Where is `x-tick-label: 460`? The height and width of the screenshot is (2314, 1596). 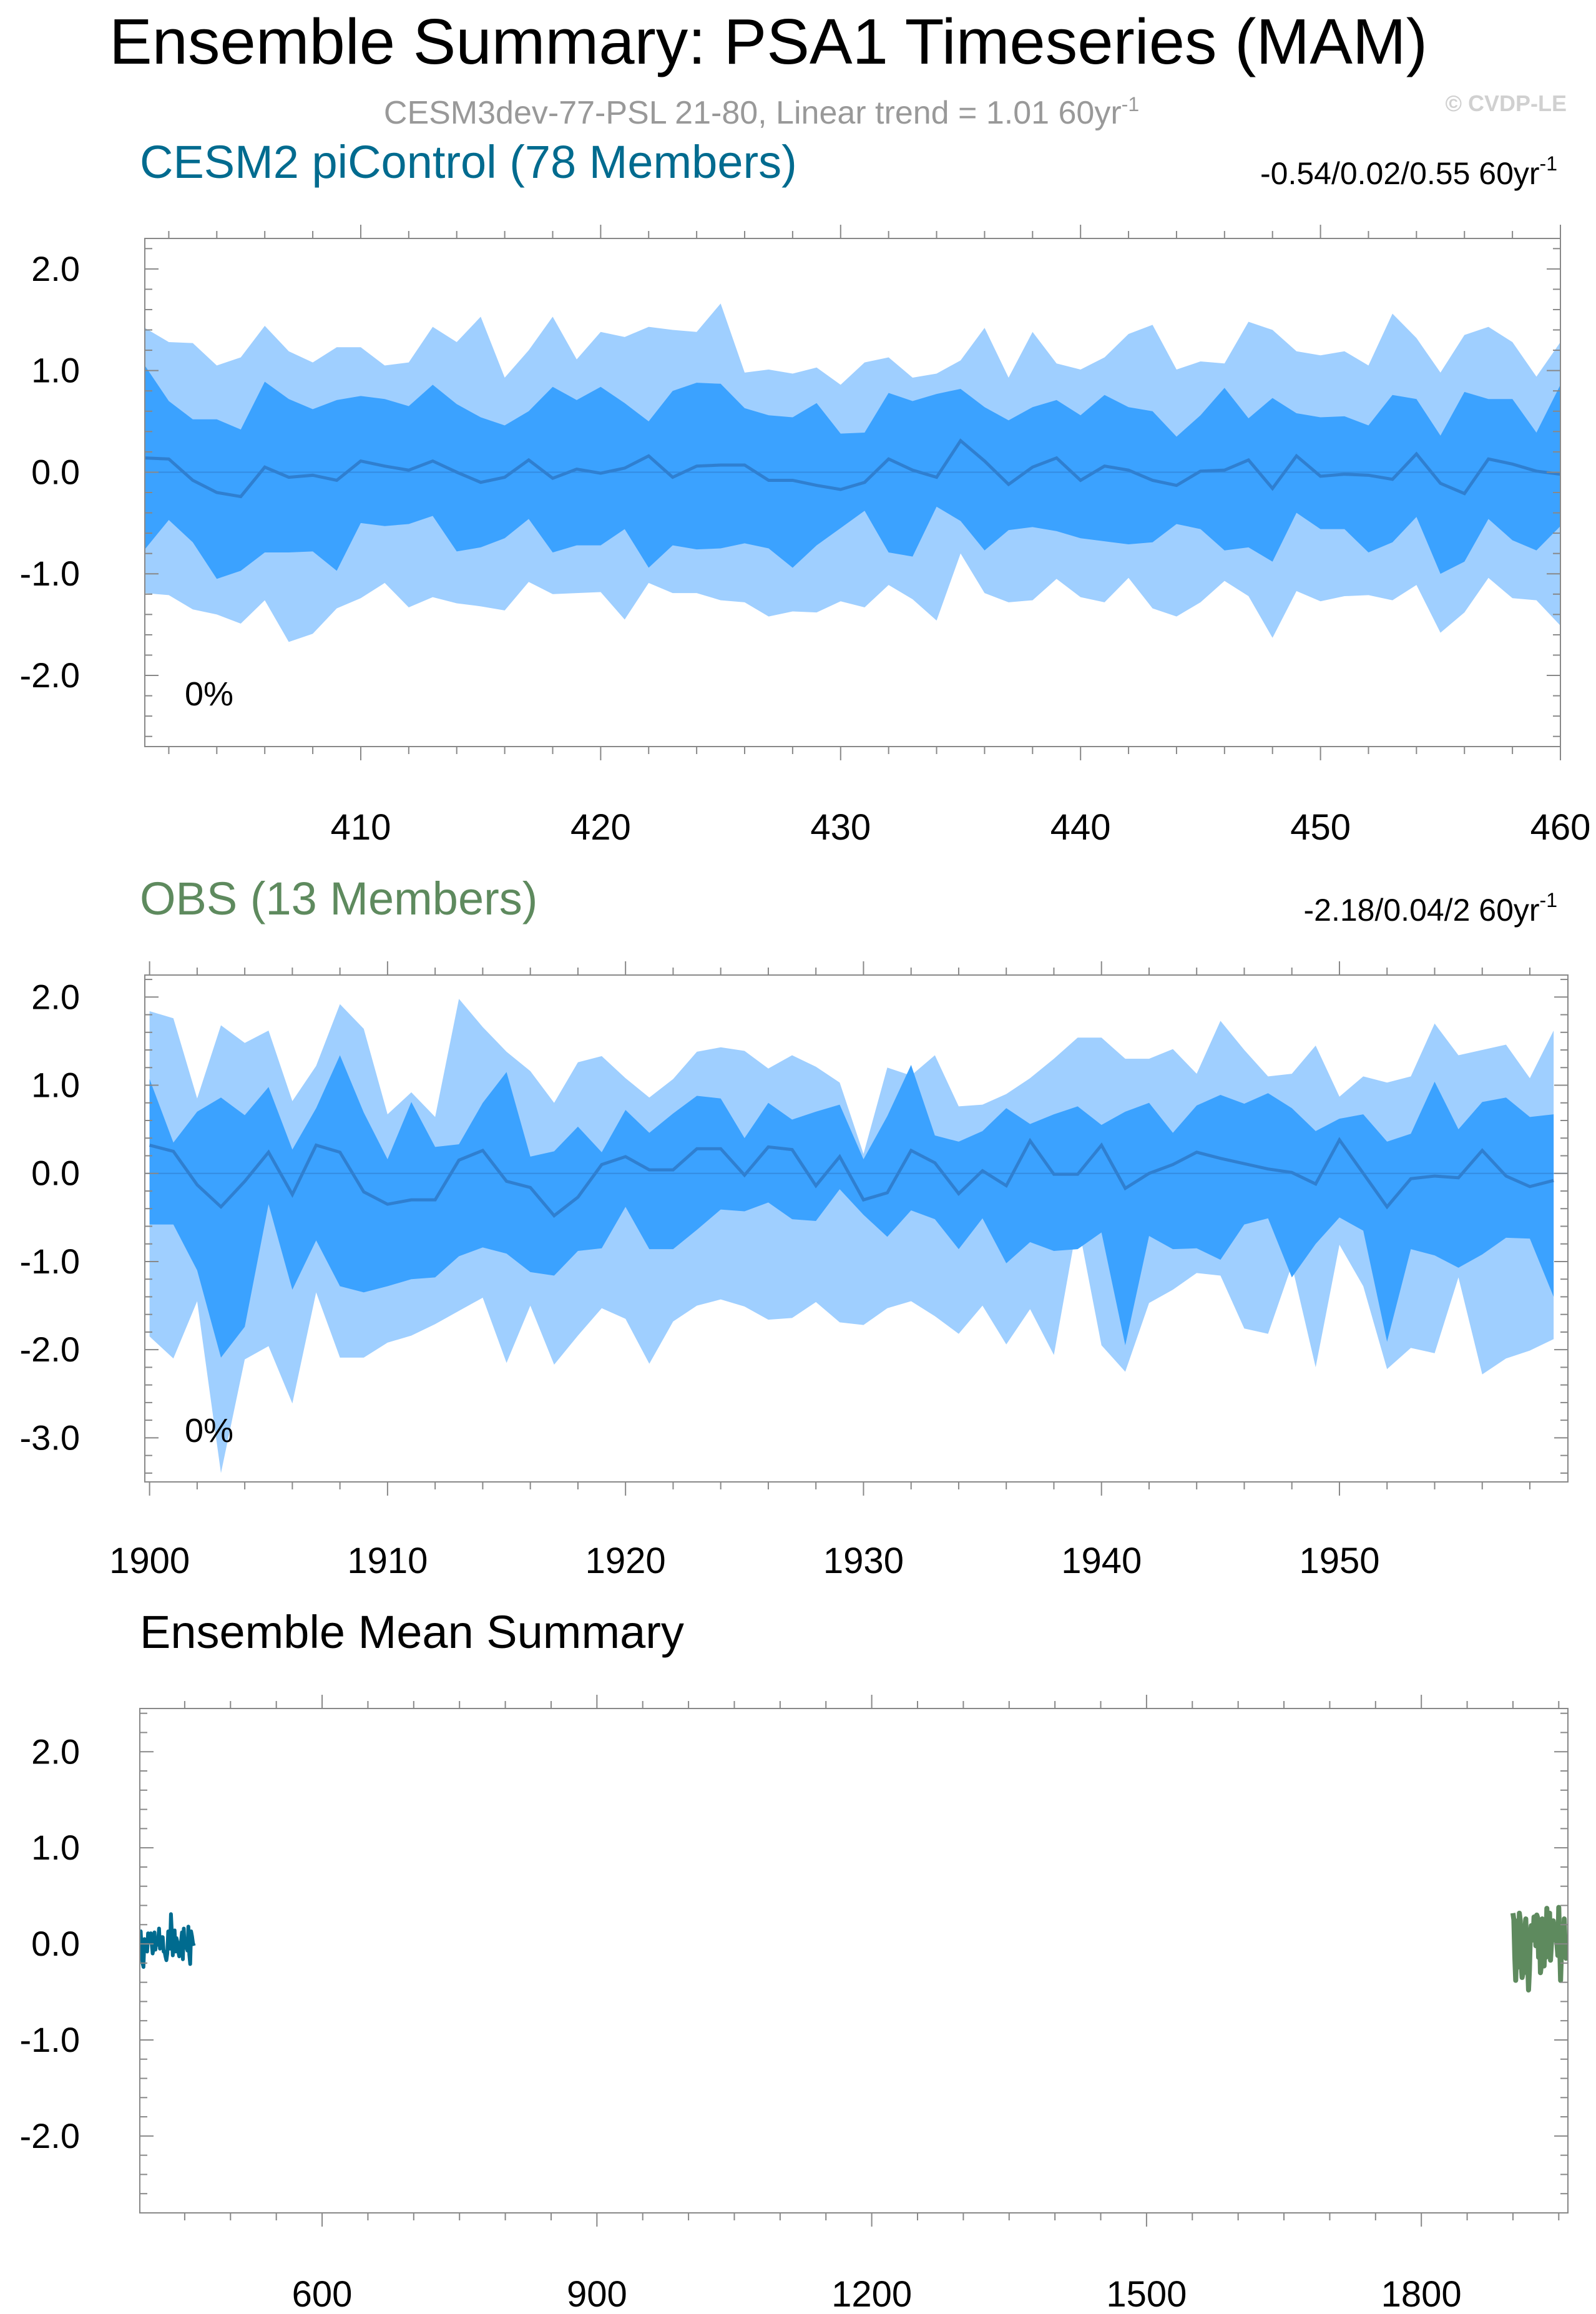 x-tick-label: 460 is located at coordinates (1560, 827).